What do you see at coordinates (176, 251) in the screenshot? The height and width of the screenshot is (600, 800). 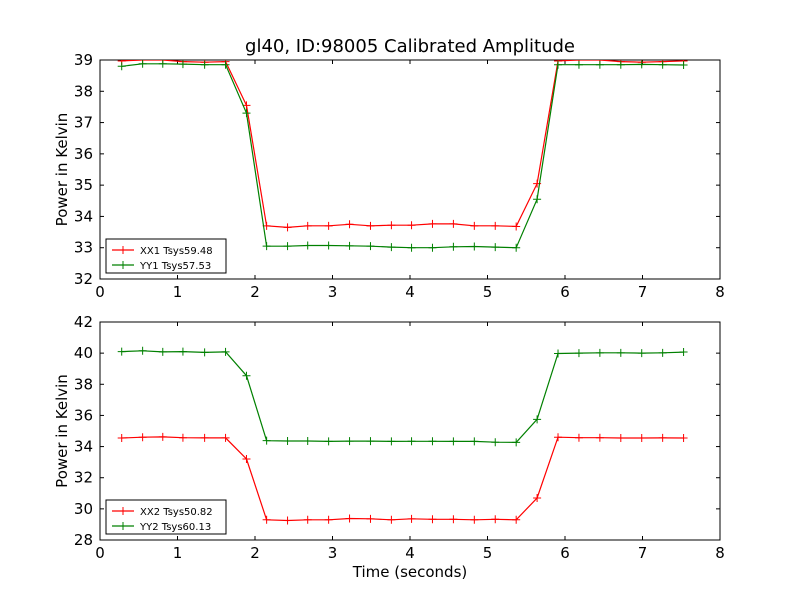 I see `legend-label: XX1 Tsys59.48` at bounding box center [176, 251].